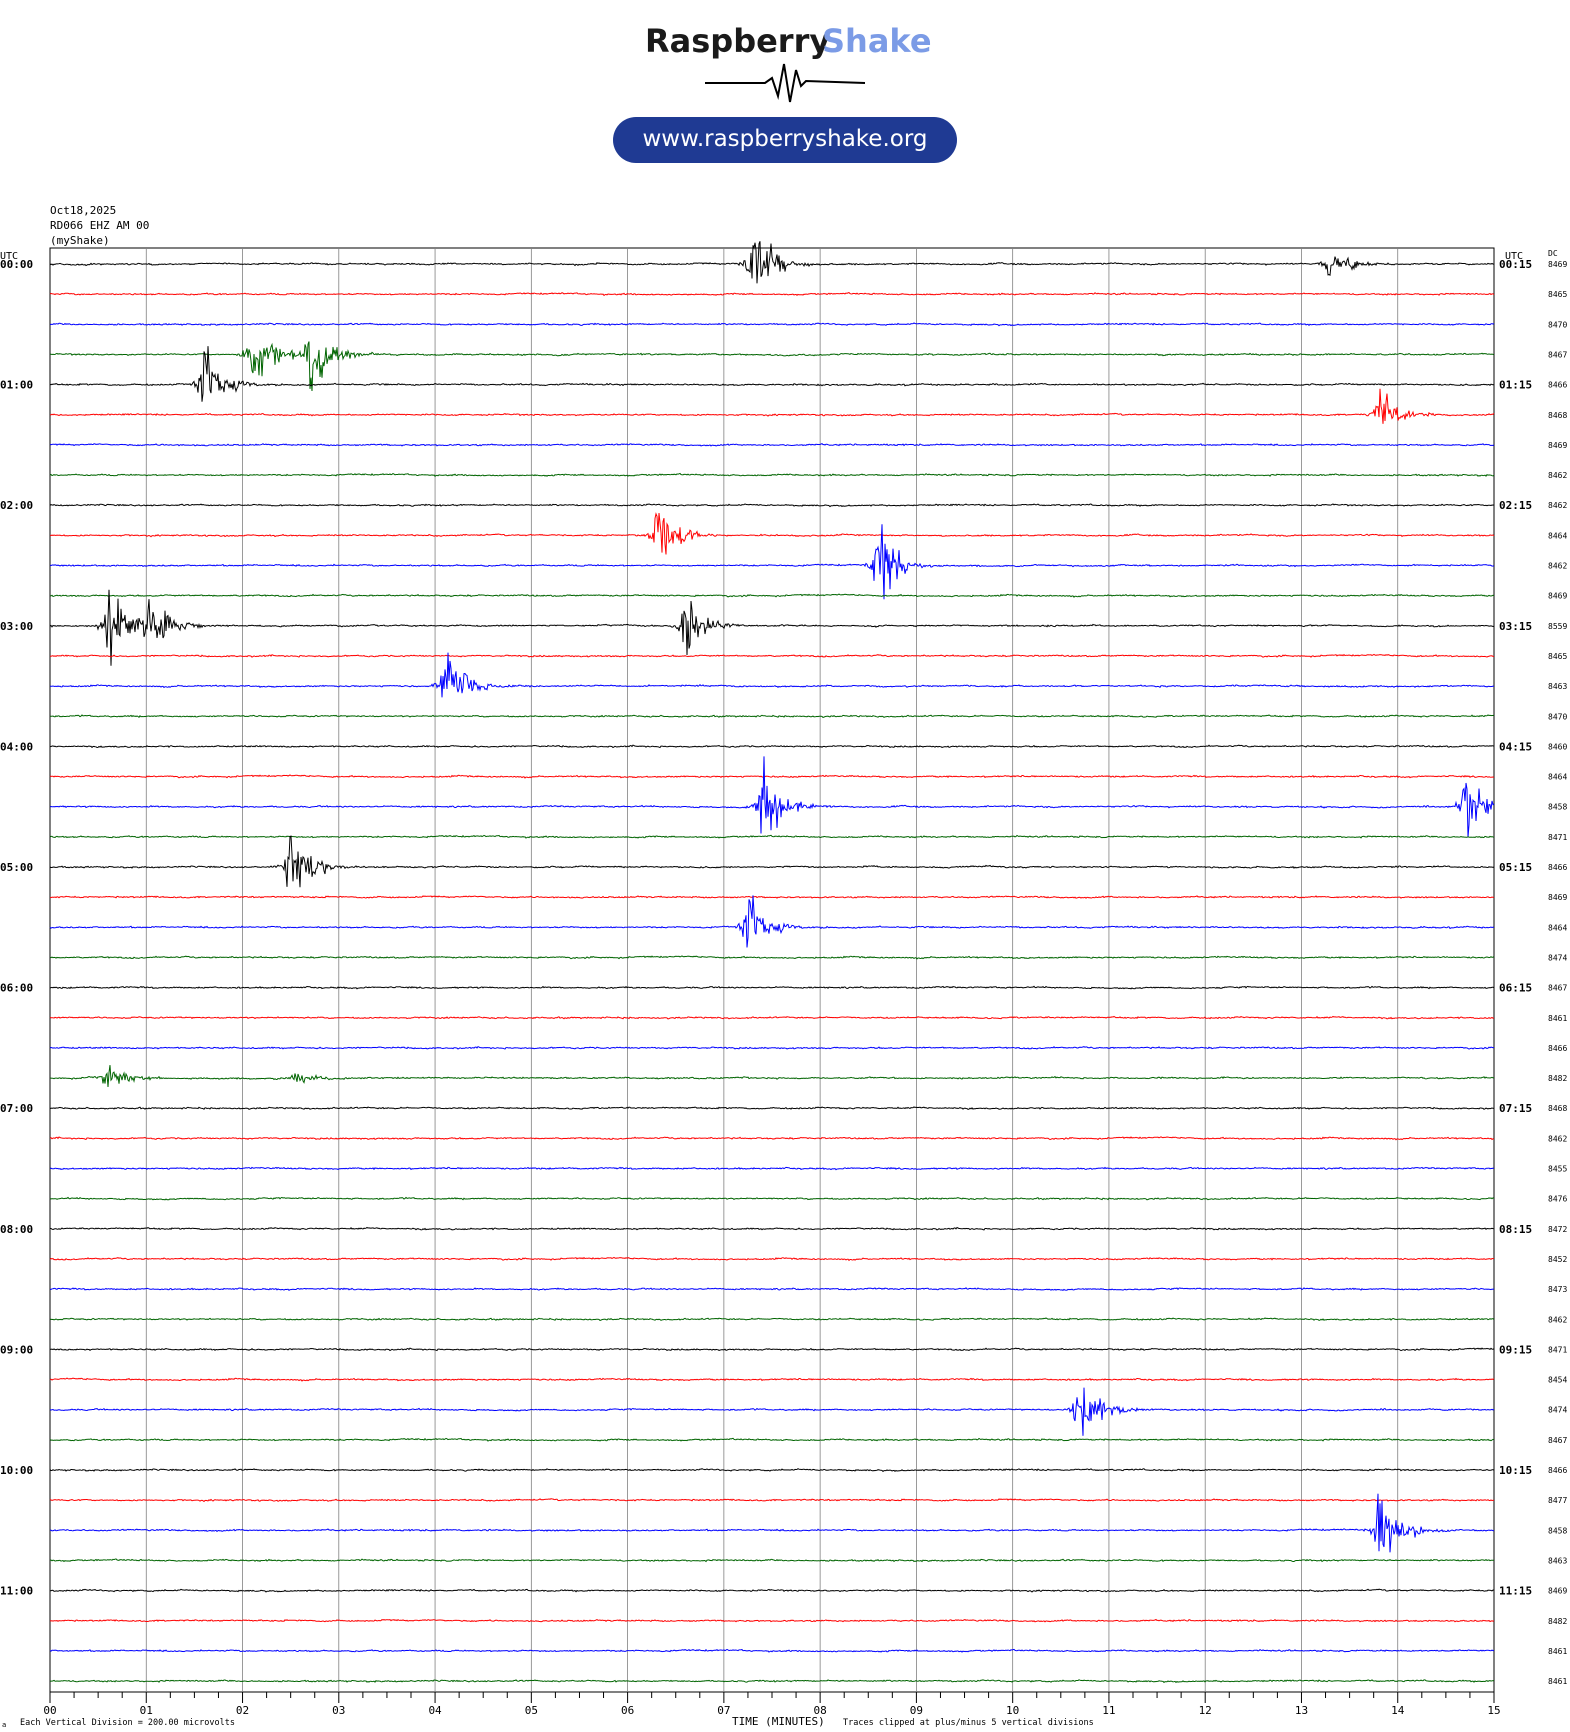 Image resolution: width=1570 pixels, height=1732 pixels. I want to click on right-time-label: 04:15, so click(1515, 746).